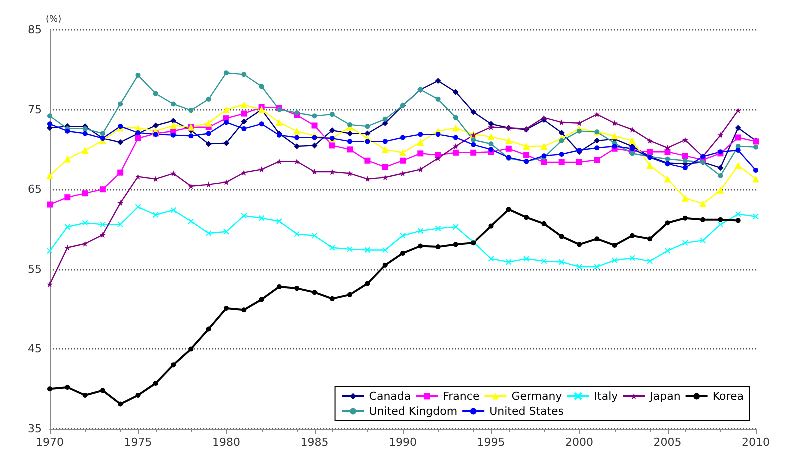  What do you see at coordinates (390, 396) in the screenshot?
I see `legend-label: Canada` at bounding box center [390, 396].